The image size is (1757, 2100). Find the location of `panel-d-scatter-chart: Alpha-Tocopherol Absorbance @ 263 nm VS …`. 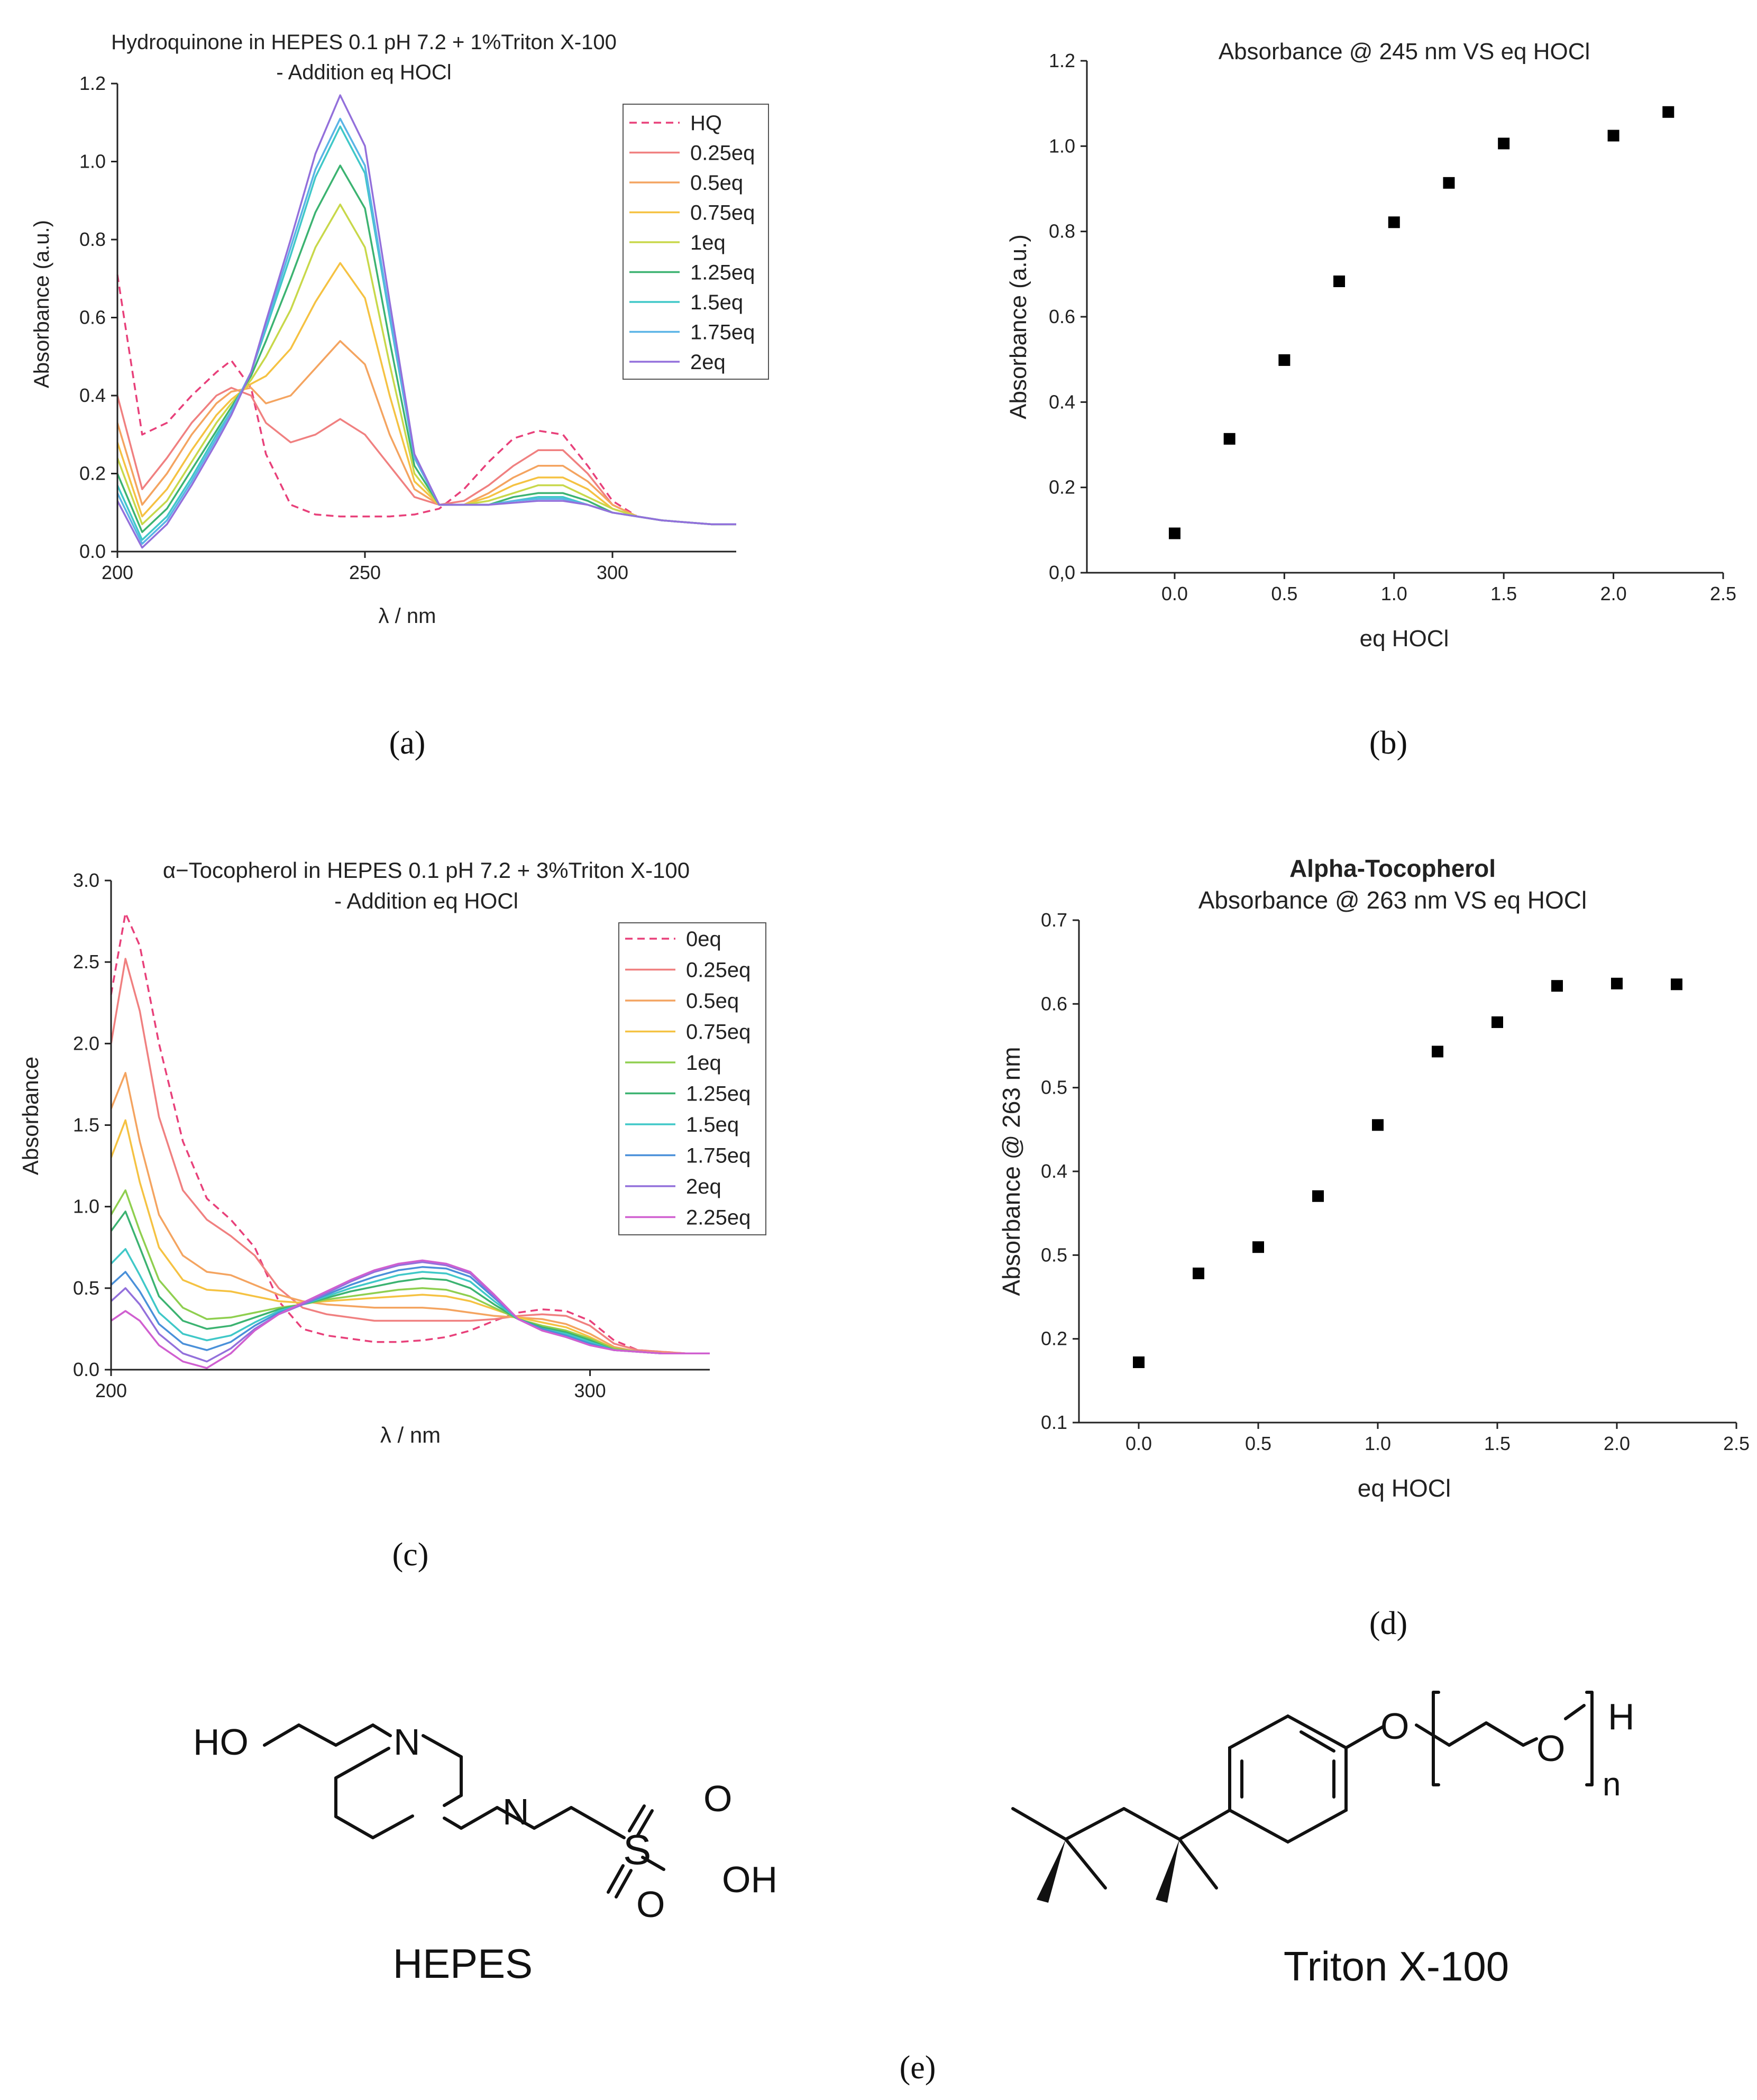

panel-d-scatter-chart: Alpha-Tocopherol Absorbance @ 263 nm VS … is located at coordinates (1374, 1178).